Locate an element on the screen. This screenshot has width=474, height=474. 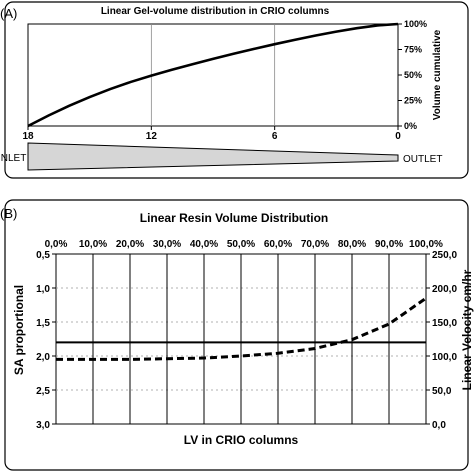
y-tick-label-b: 2,0 is located at coordinates (43, 357).